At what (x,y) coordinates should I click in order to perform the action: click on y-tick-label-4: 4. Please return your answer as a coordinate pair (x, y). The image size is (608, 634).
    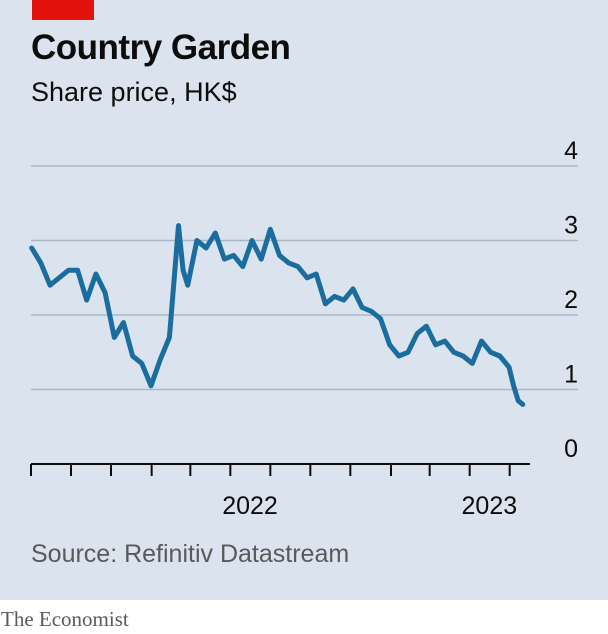
    Looking at the image, I should click on (571, 151).